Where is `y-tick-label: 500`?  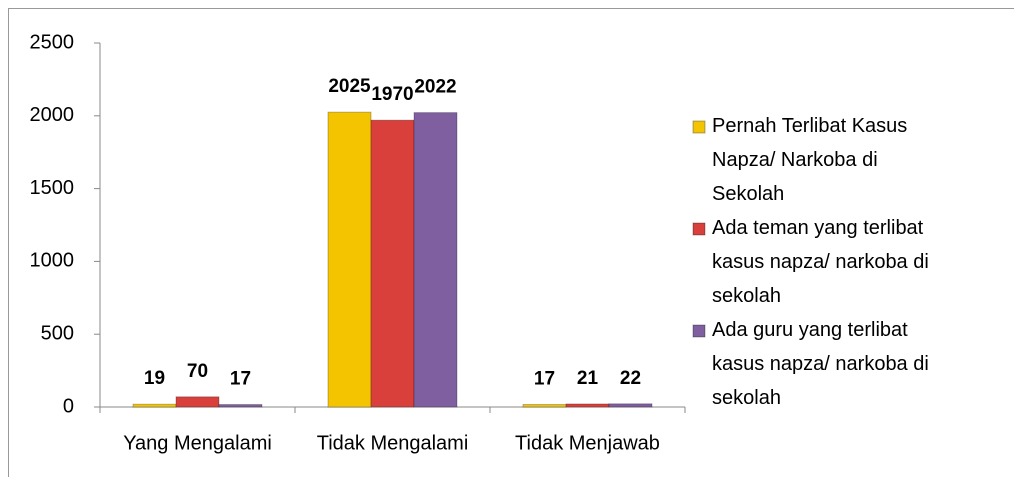 y-tick-label: 500 is located at coordinates (57, 333).